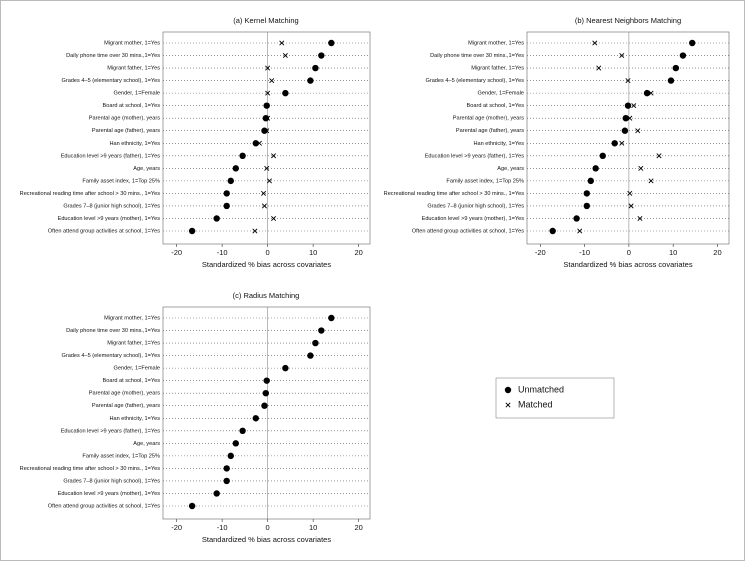 The image size is (745, 561). I want to click on category-label: Grades 7–8 (junior high school), 1=Yes, so click(475, 206).